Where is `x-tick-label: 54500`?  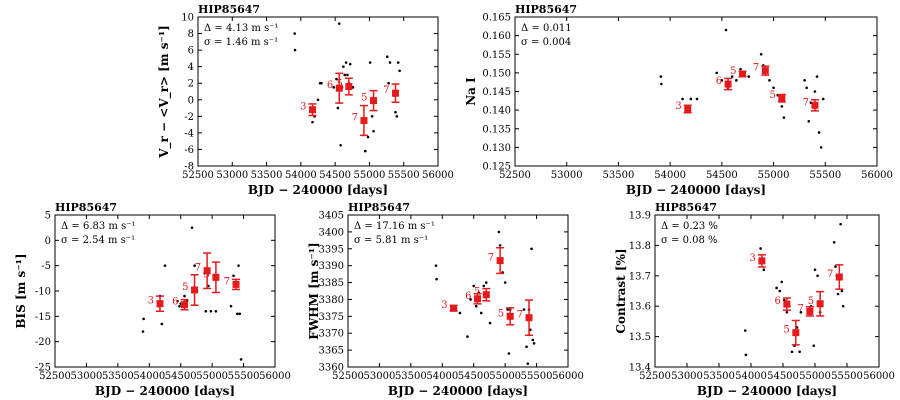
x-tick-label: 54500 is located at coordinates (181, 376).